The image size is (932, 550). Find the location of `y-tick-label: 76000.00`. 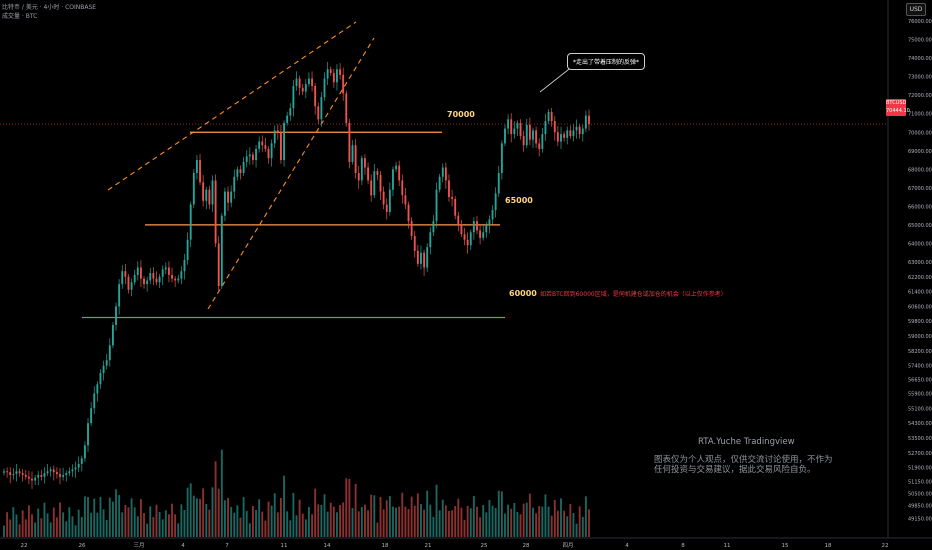

y-tick-label: 76000.00 is located at coordinates (920, 22).